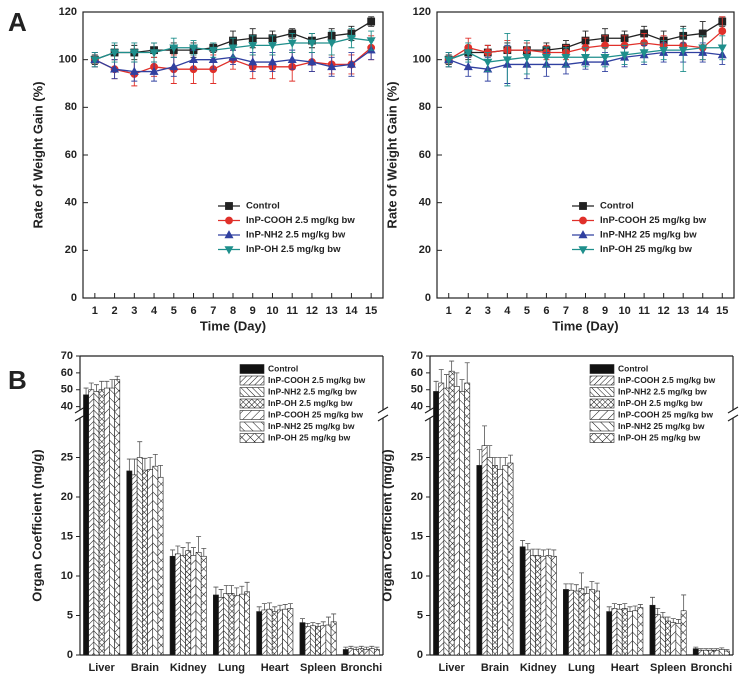 The width and height of the screenshot is (746, 680). I want to click on x-tick-label: Kidney, so click(189, 668).